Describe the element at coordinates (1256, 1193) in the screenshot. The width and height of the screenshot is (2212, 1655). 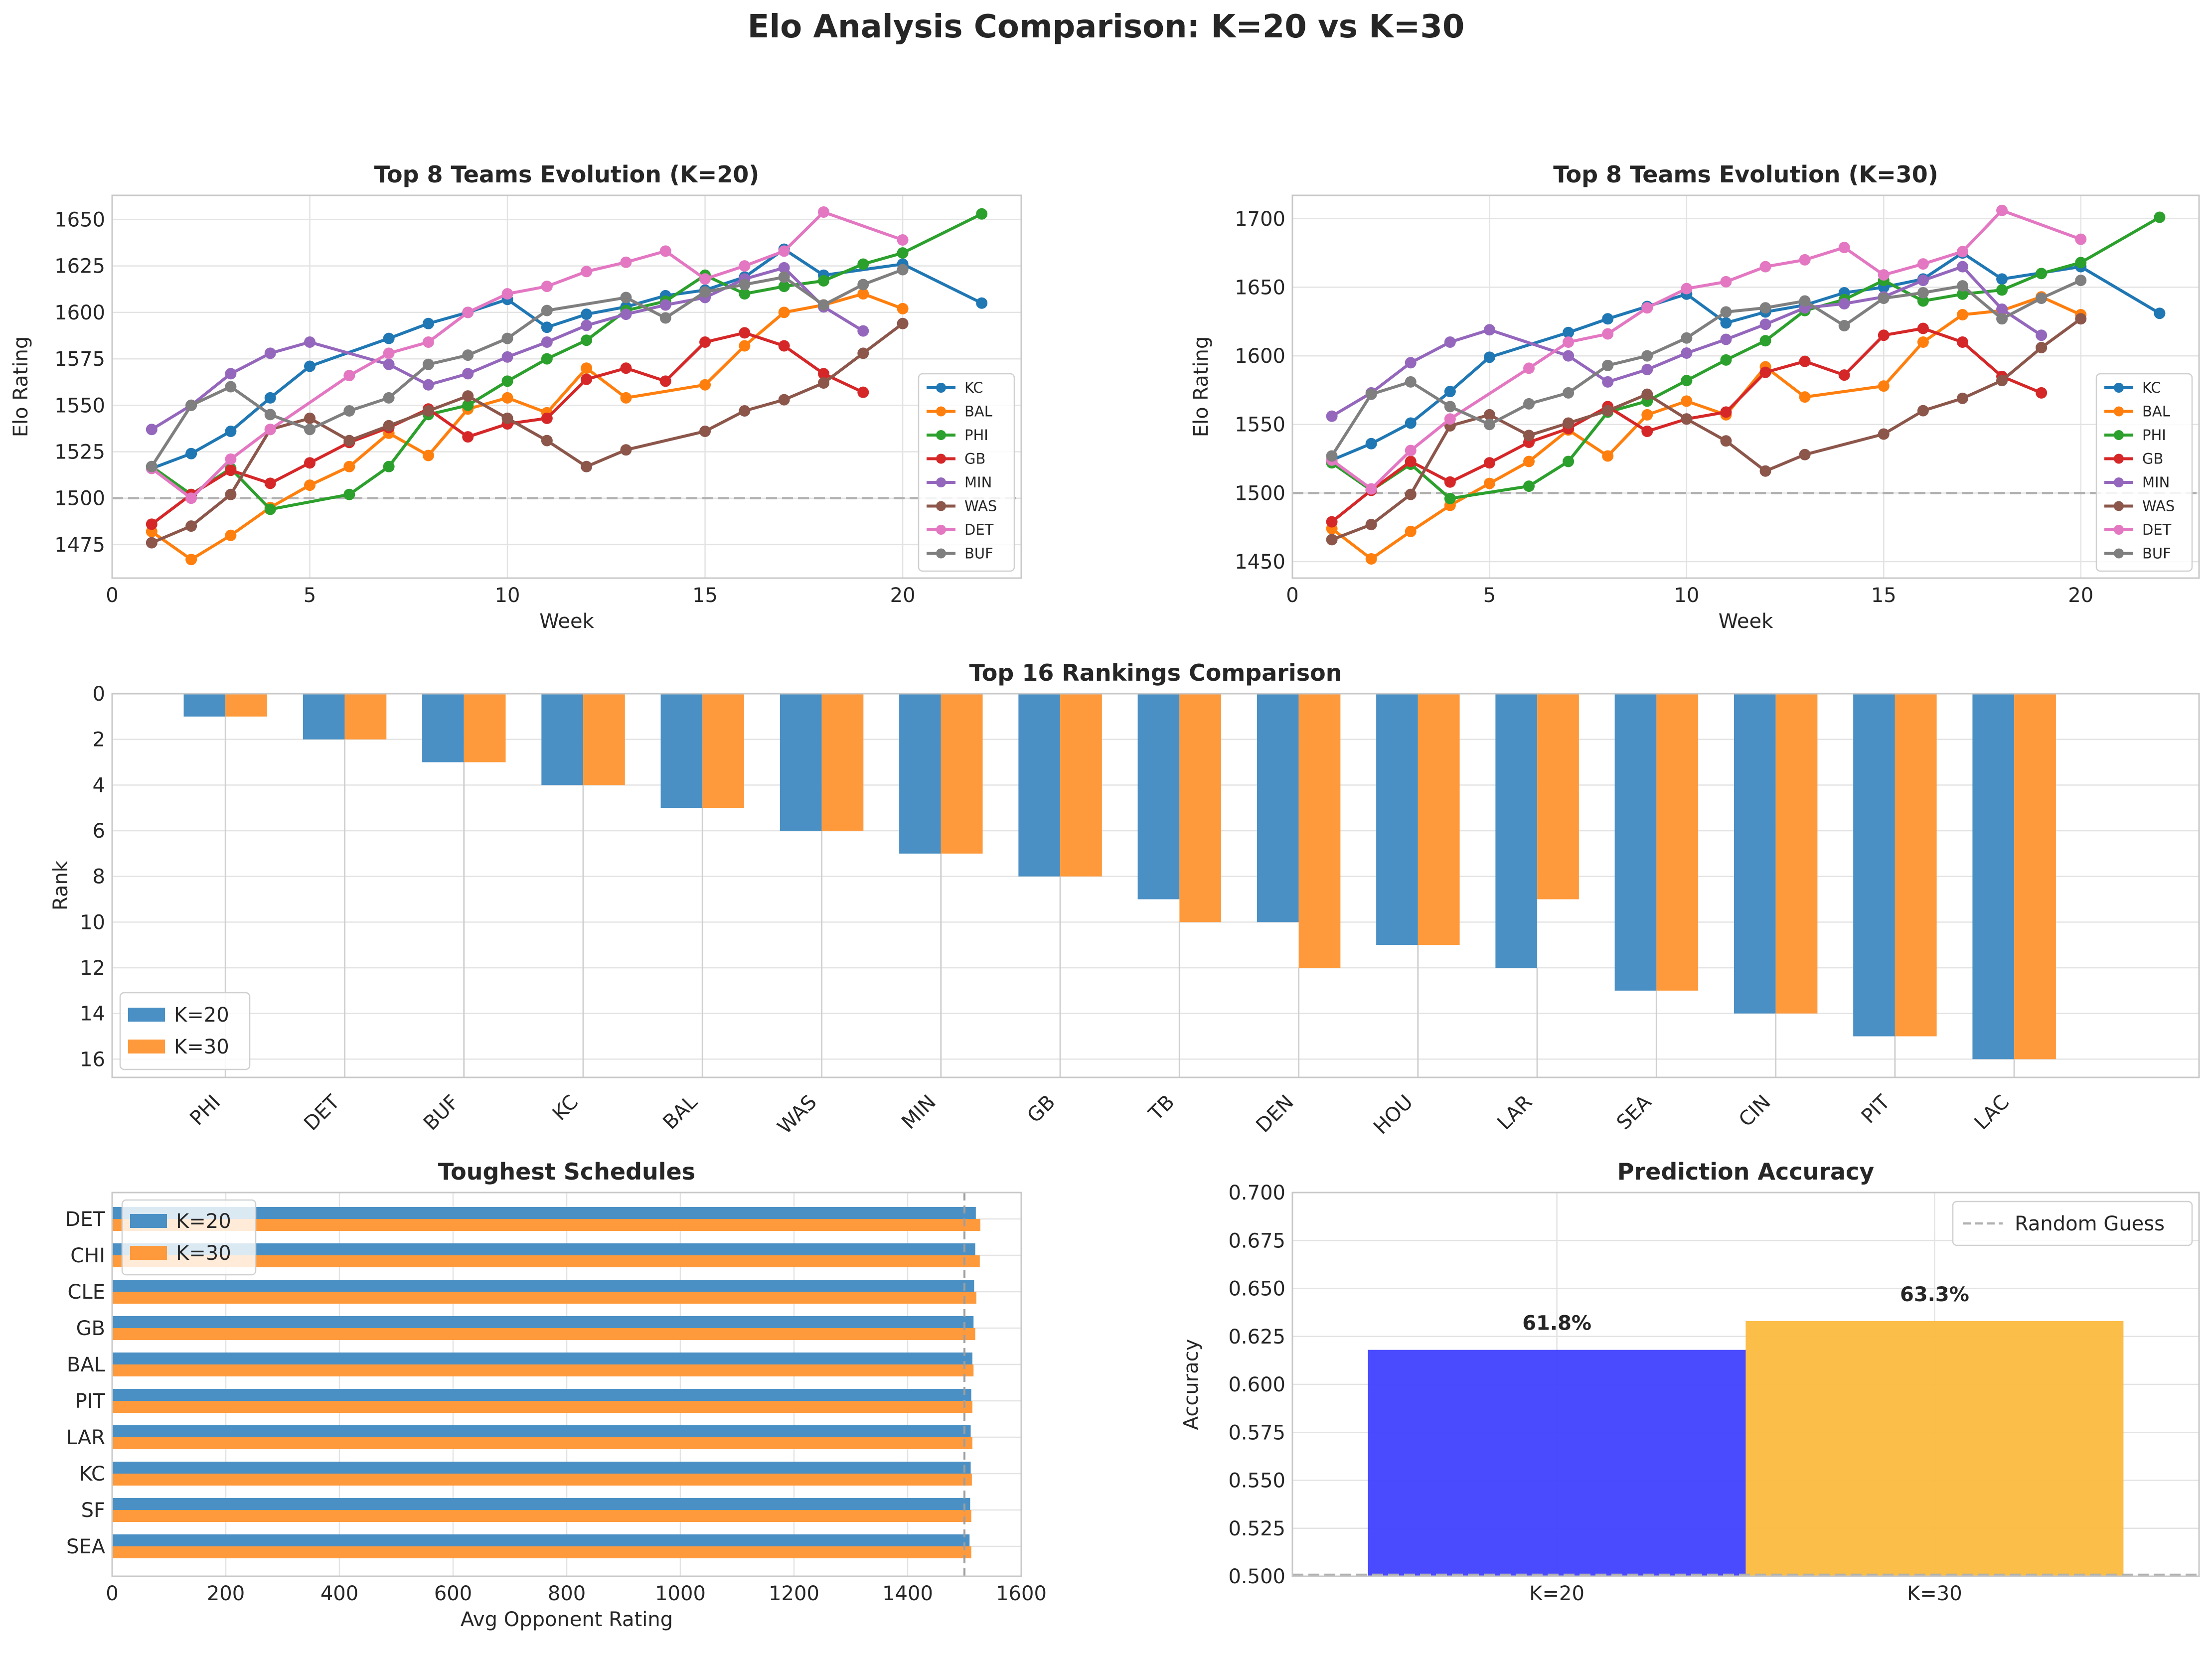
I see `y-tick-label: 0.700` at that location.